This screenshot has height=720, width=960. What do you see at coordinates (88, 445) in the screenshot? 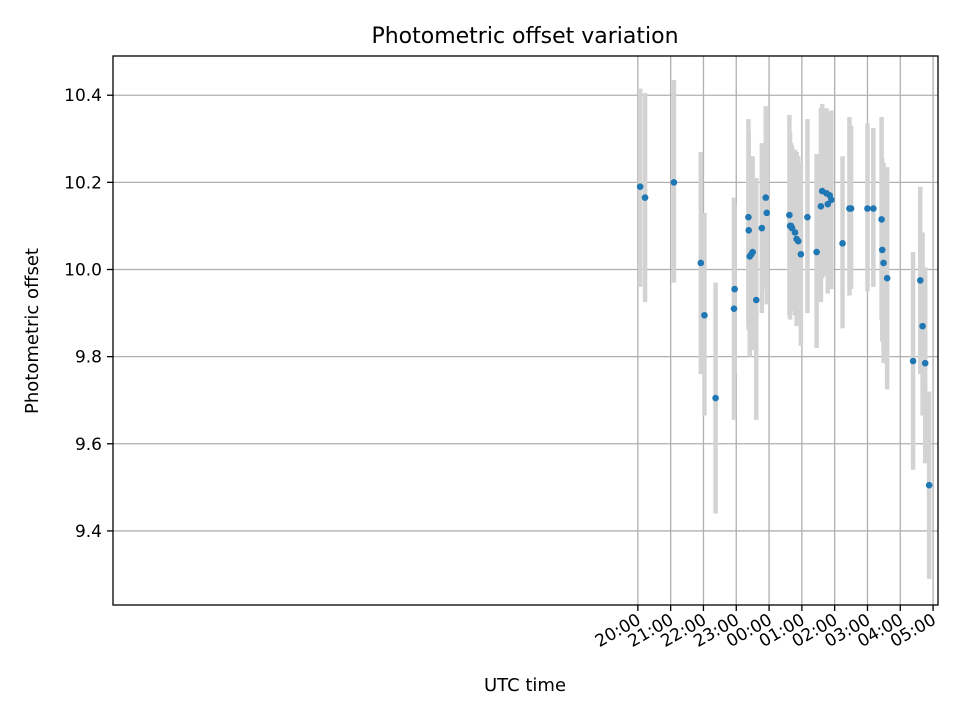
I see `y-tick-label: 9.6` at bounding box center [88, 445].